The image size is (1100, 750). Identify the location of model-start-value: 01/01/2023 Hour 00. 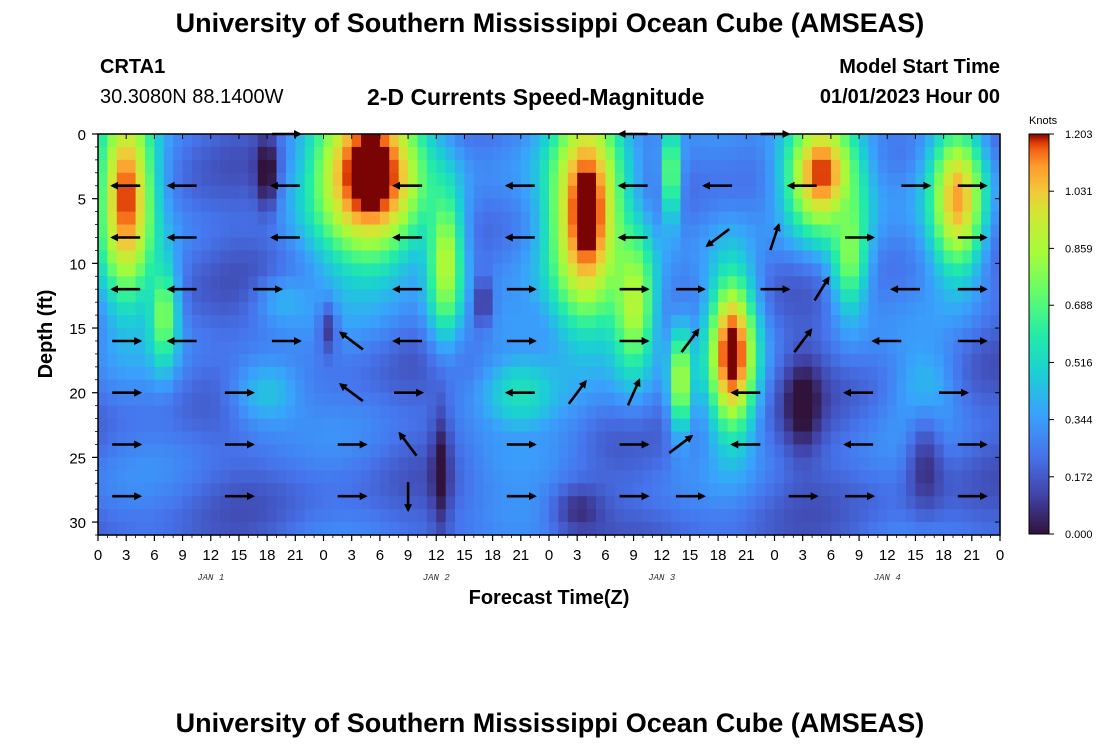
(909, 97).